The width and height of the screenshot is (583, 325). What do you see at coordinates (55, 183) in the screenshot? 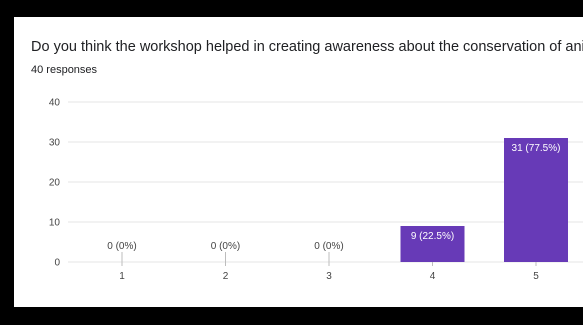
I see `y-tick-label: 20` at bounding box center [55, 183].